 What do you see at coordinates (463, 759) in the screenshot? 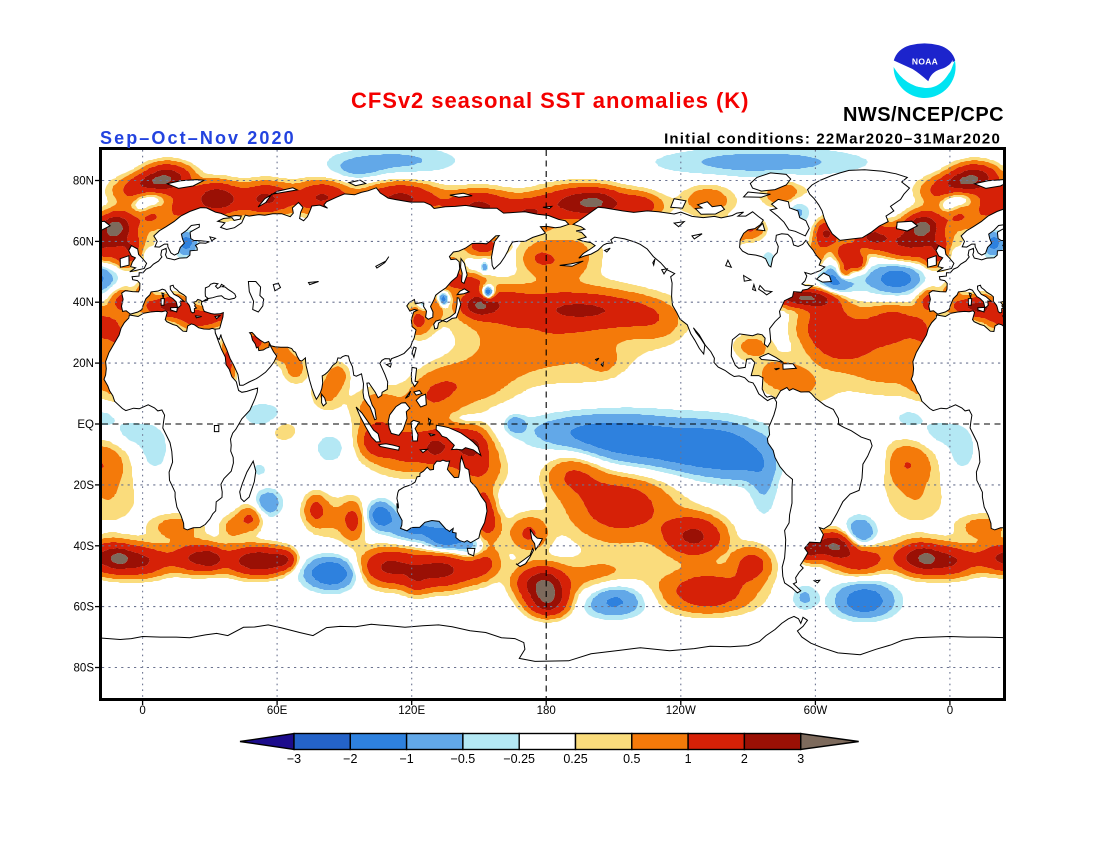
I see `svg-text: −0.5` at bounding box center [463, 759].